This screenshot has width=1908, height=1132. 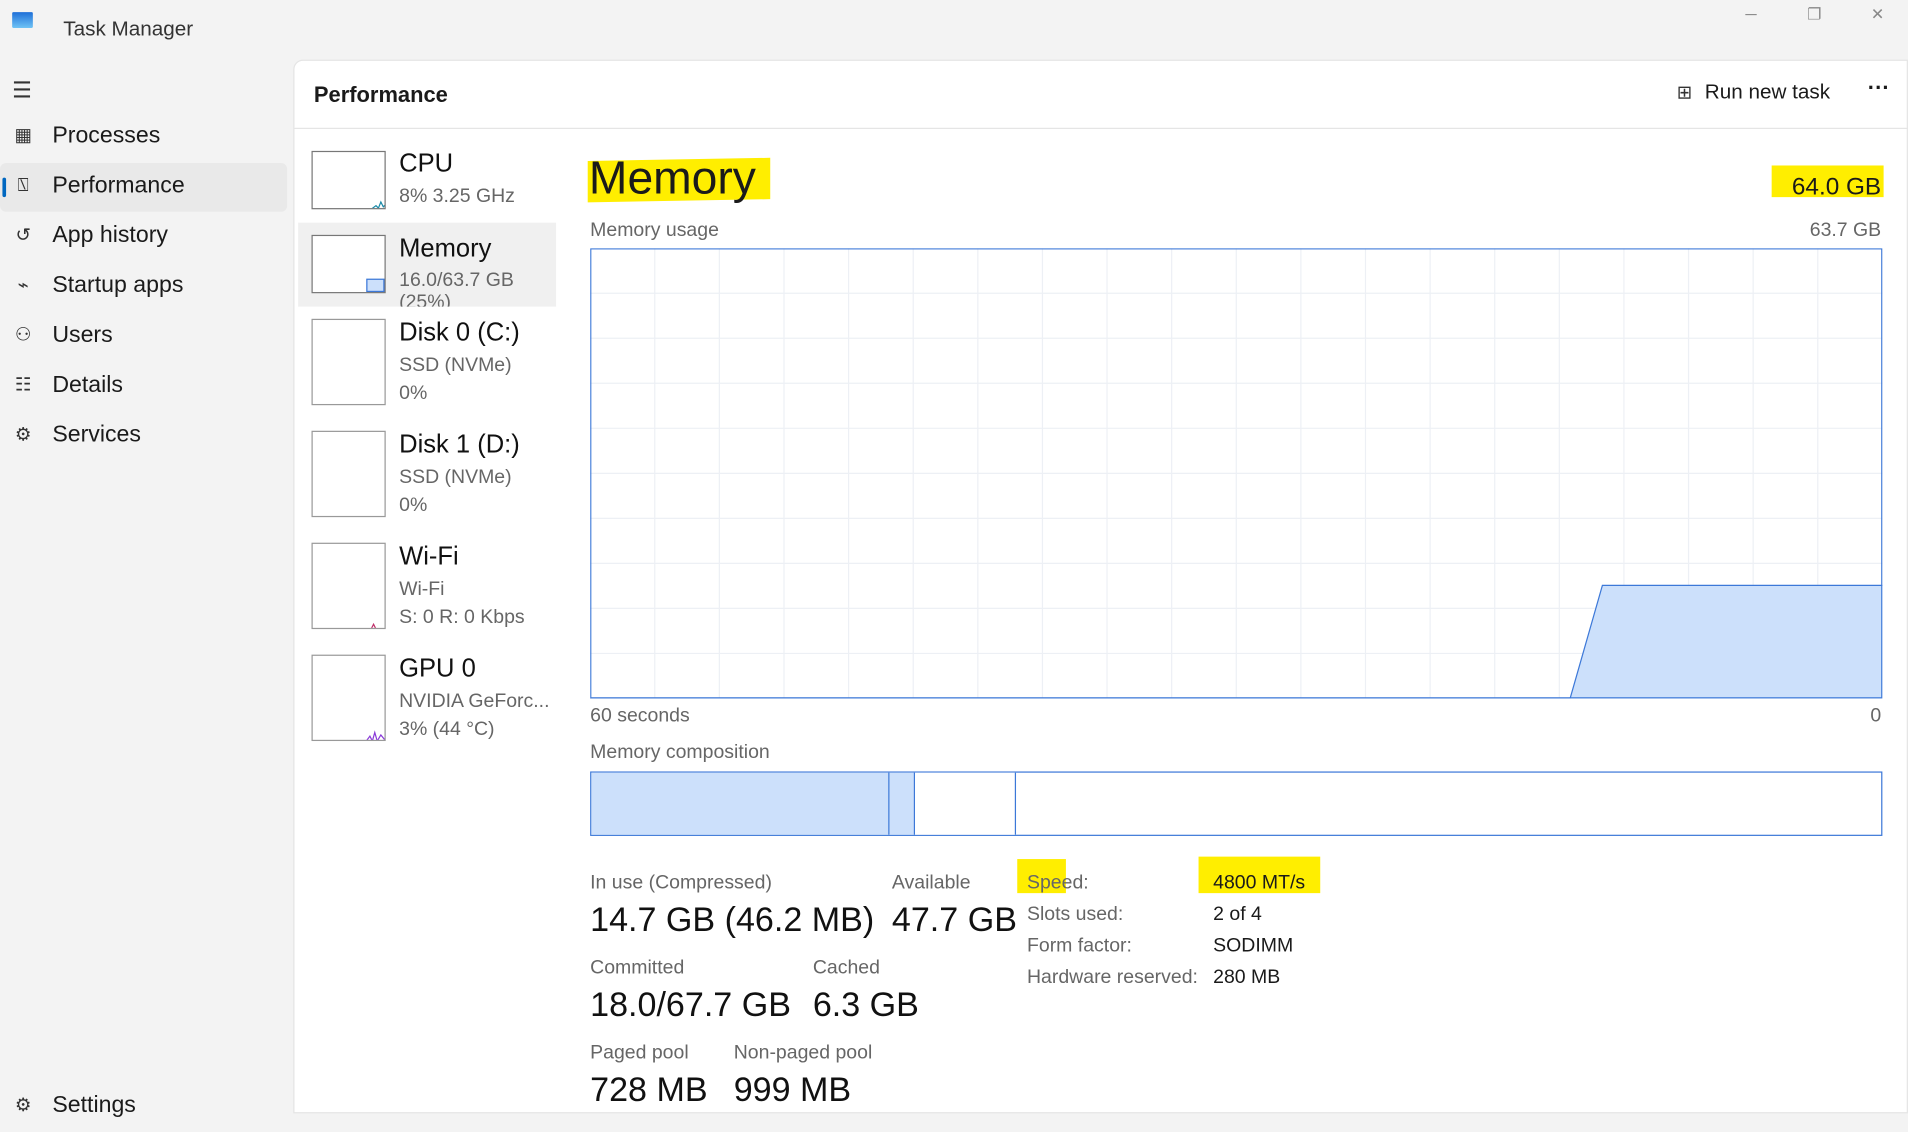 I want to click on device-disk-0: Disk 0 (C:) SSD (NVMe) 0%, so click(x=427, y=363).